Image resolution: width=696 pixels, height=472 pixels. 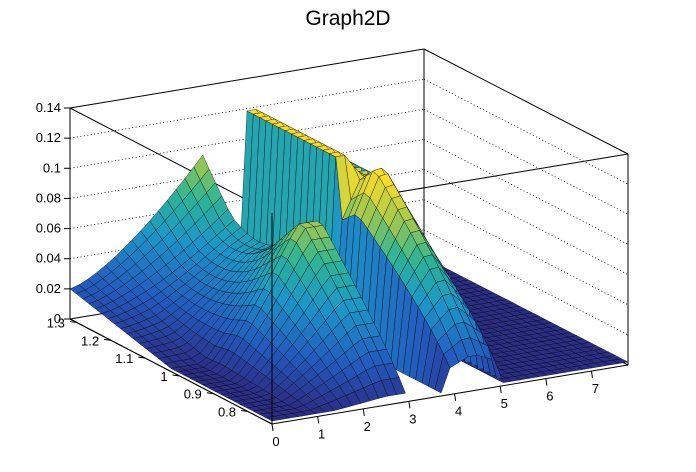 I want to click on z-tick-label: 0.12, so click(x=48, y=137).